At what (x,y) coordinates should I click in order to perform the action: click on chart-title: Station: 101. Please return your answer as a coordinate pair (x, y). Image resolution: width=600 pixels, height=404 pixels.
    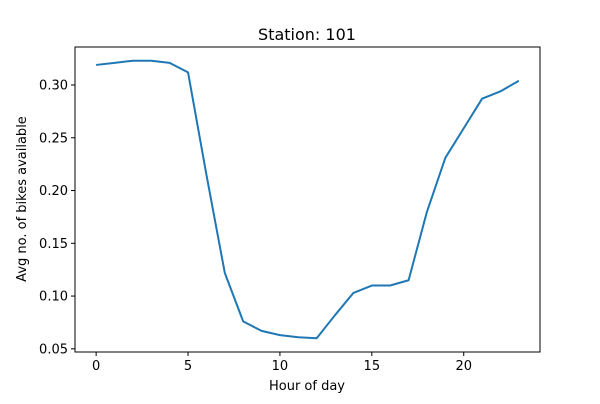
    Looking at the image, I should click on (307, 34).